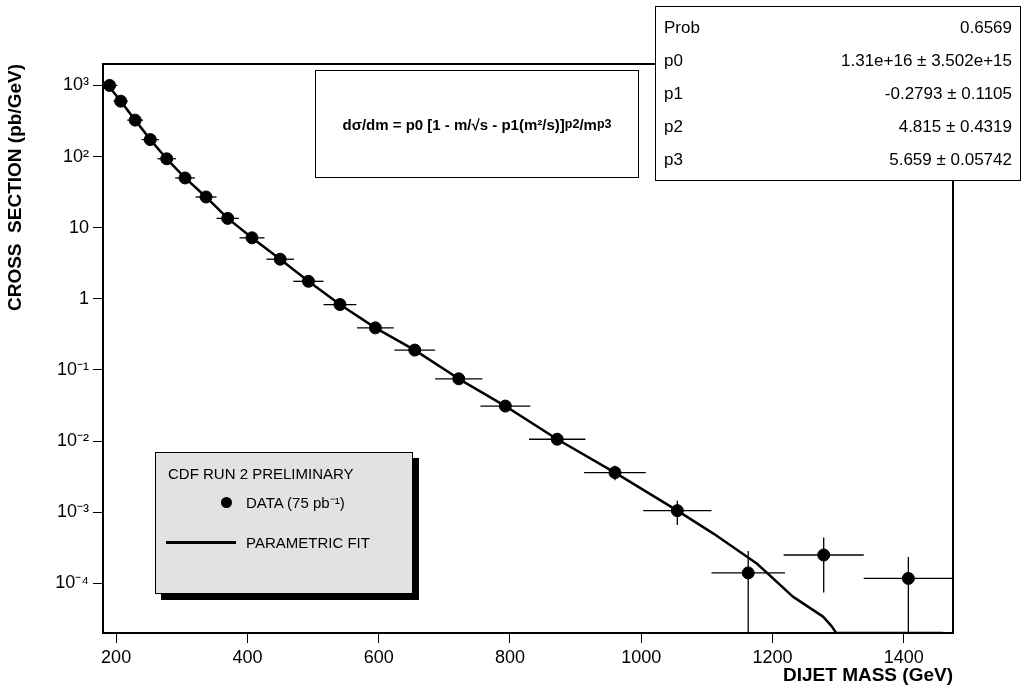 The height and width of the screenshot is (691, 1026). I want to click on x-tick-label: 600, so click(378, 656).